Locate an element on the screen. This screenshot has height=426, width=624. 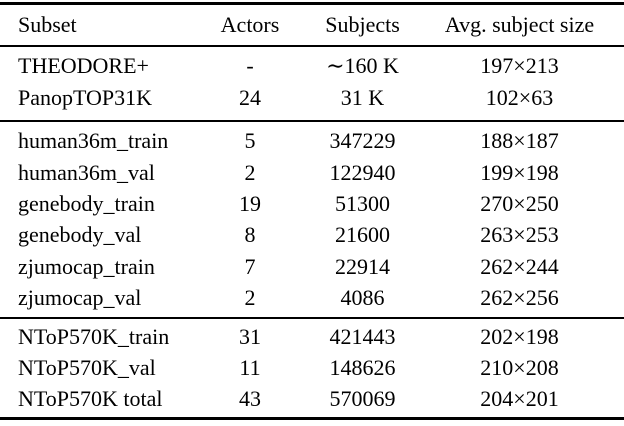
cell-subset: NToP570K_val is located at coordinates (87, 367).